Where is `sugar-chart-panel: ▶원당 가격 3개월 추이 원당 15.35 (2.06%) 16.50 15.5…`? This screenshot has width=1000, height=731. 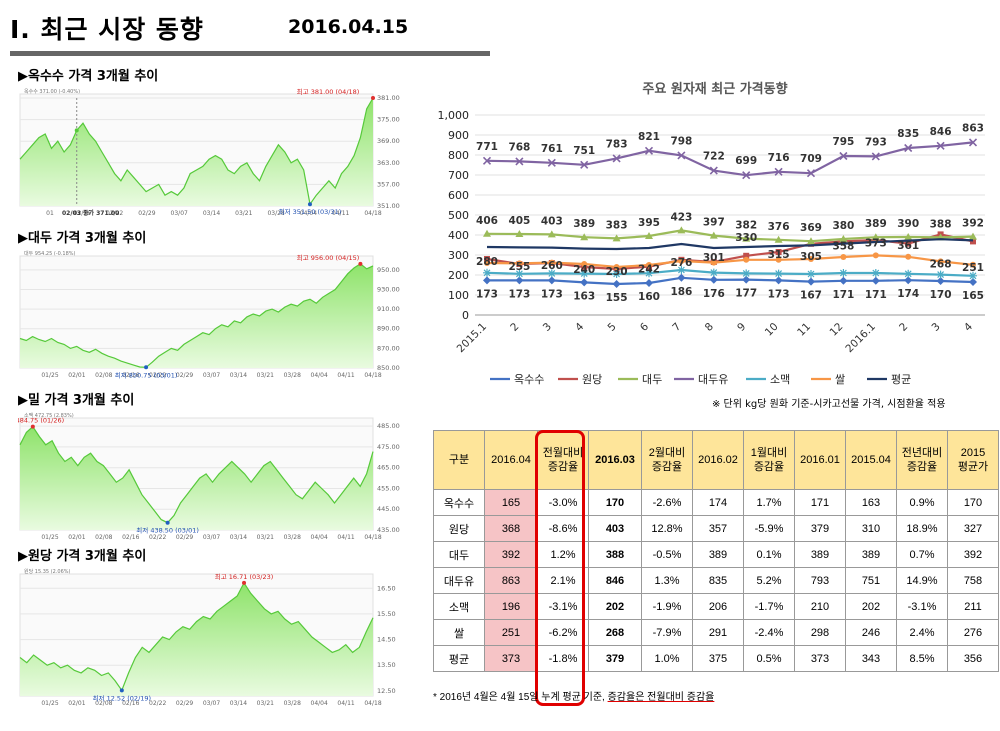 sugar-chart-panel: ▶원당 가격 3개월 추이 원당 15.35 (2.06%) 16.50 15.5… is located at coordinates (213, 633).